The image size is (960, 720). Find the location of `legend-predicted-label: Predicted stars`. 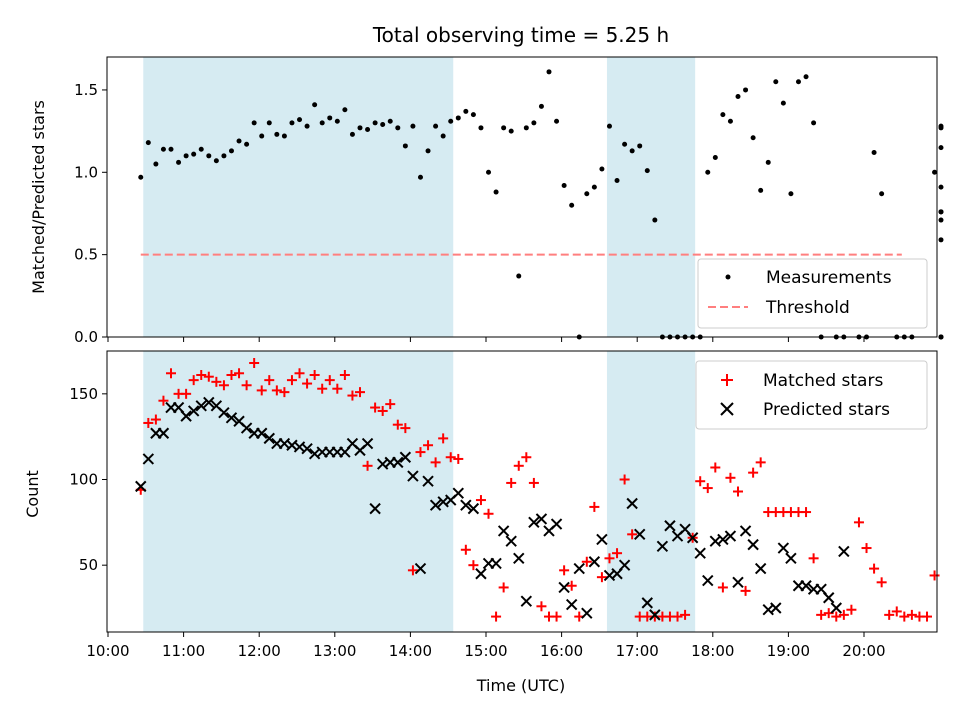

legend-predicted-label: Predicted stars is located at coordinates (826, 410).